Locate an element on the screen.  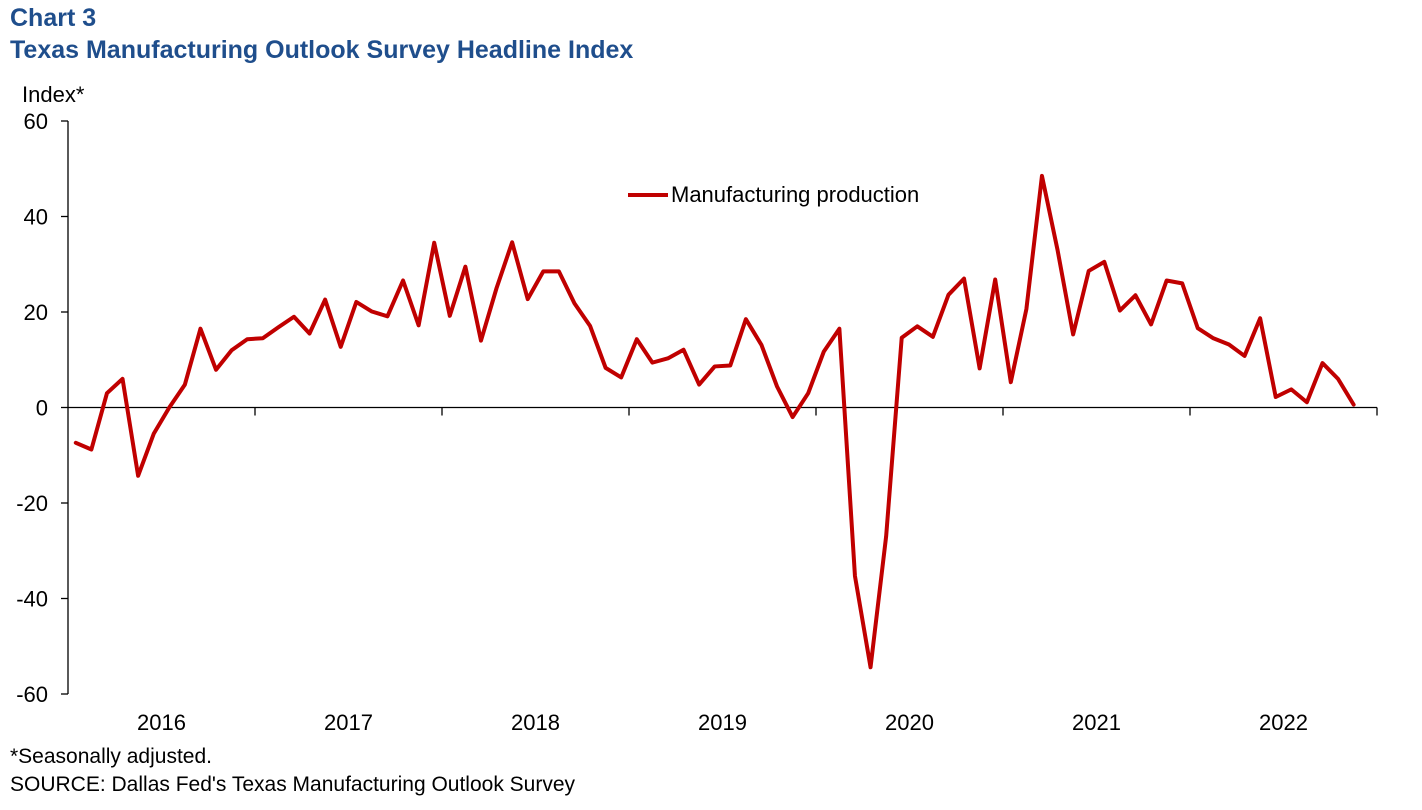
y-tick-label-60: 60 is located at coordinates (36, 121).